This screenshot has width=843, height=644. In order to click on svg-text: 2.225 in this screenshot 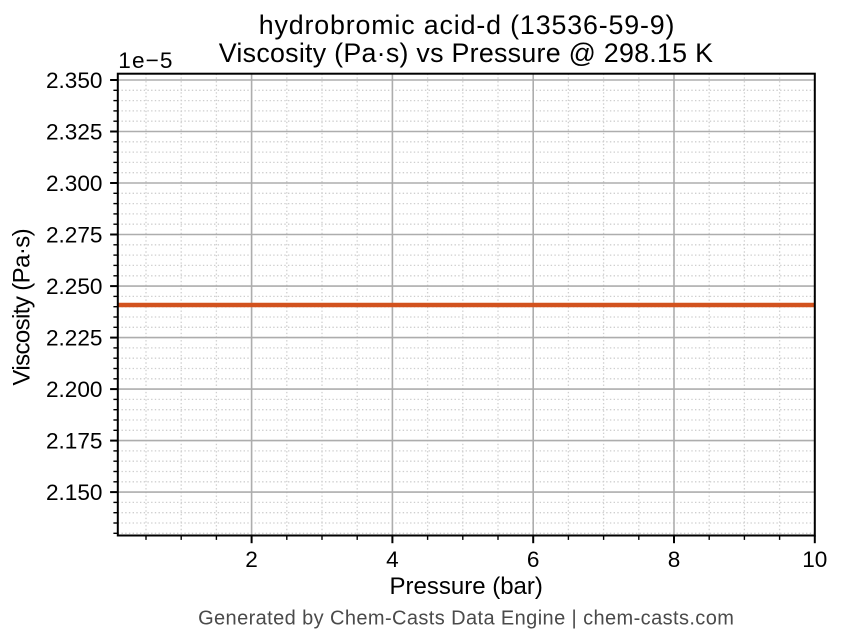, I will do `click(74, 337)`.